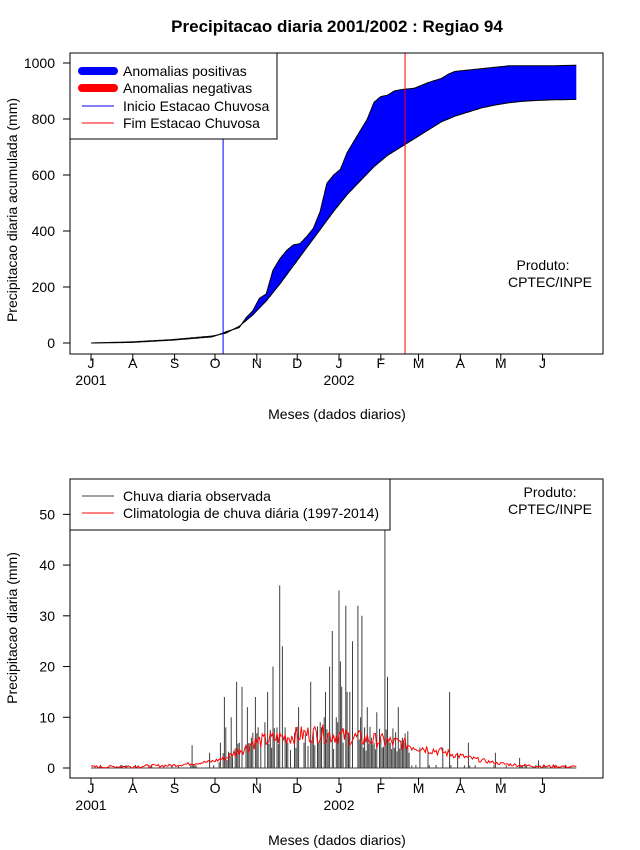 This screenshot has width=640, height=850. What do you see at coordinates (44, 231) in the screenshot?
I see `top-y-tick-label: 400` at bounding box center [44, 231].